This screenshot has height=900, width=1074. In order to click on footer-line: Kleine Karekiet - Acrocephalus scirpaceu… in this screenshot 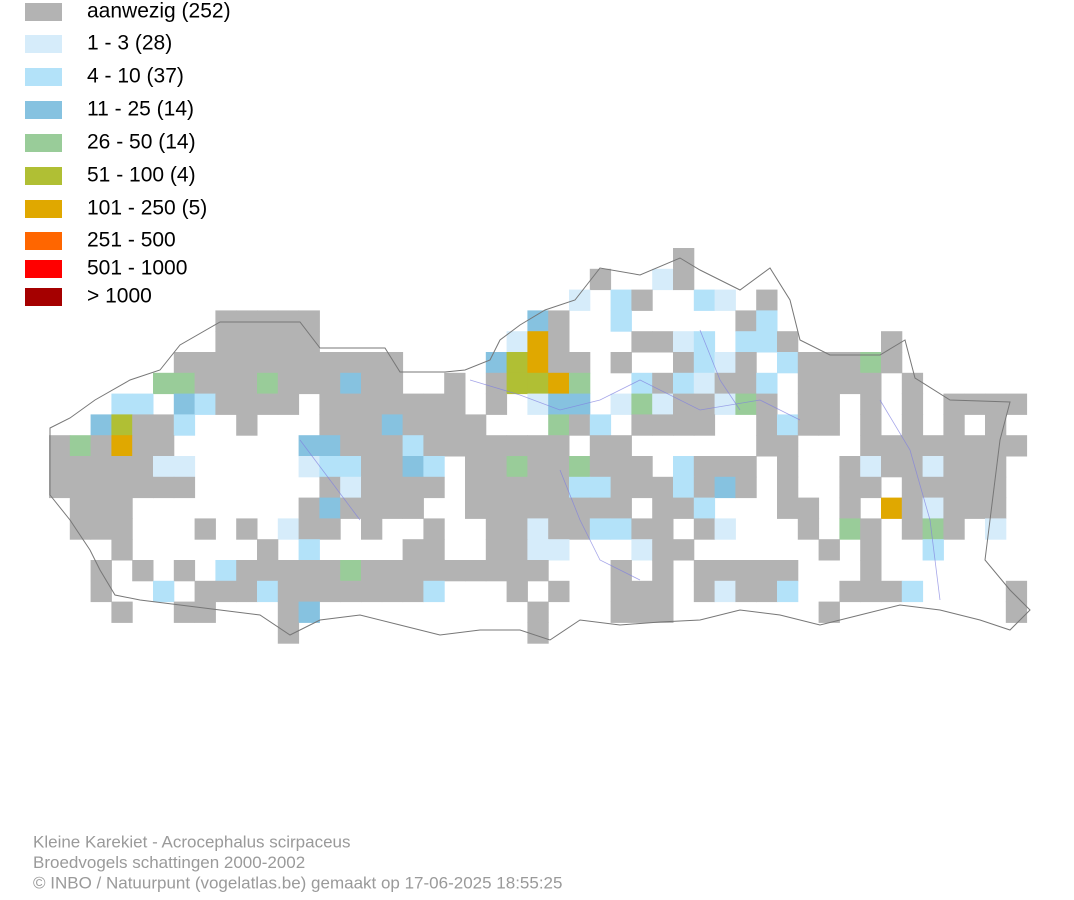, I will do `click(192, 841)`.